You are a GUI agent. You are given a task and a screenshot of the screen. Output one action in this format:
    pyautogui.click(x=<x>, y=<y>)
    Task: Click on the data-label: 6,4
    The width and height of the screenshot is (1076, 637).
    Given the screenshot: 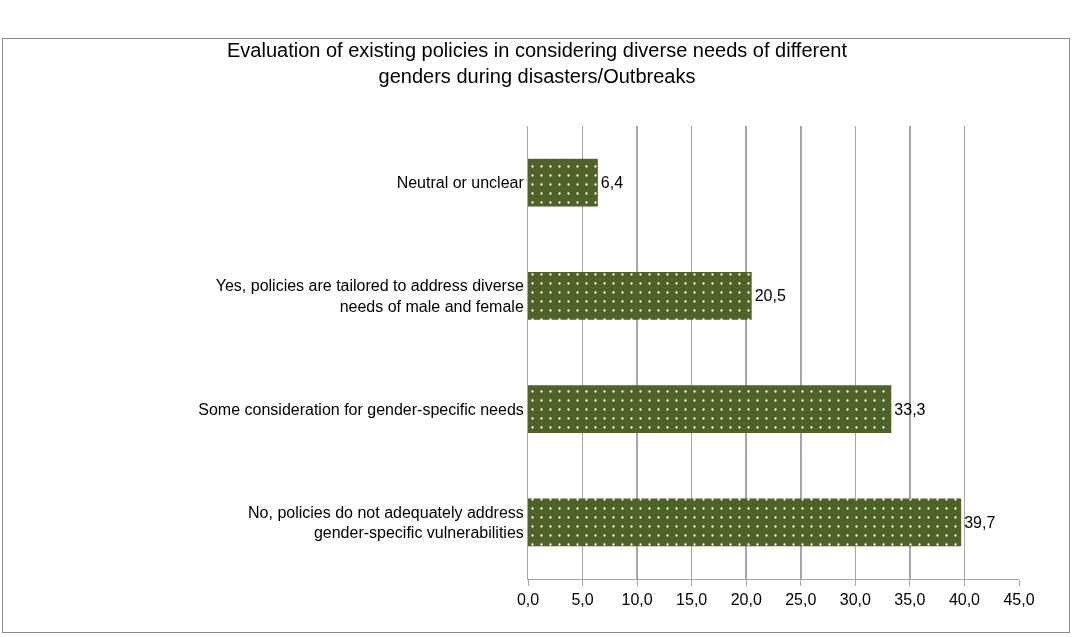 What is the action you would take?
    pyautogui.click(x=612, y=183)
    